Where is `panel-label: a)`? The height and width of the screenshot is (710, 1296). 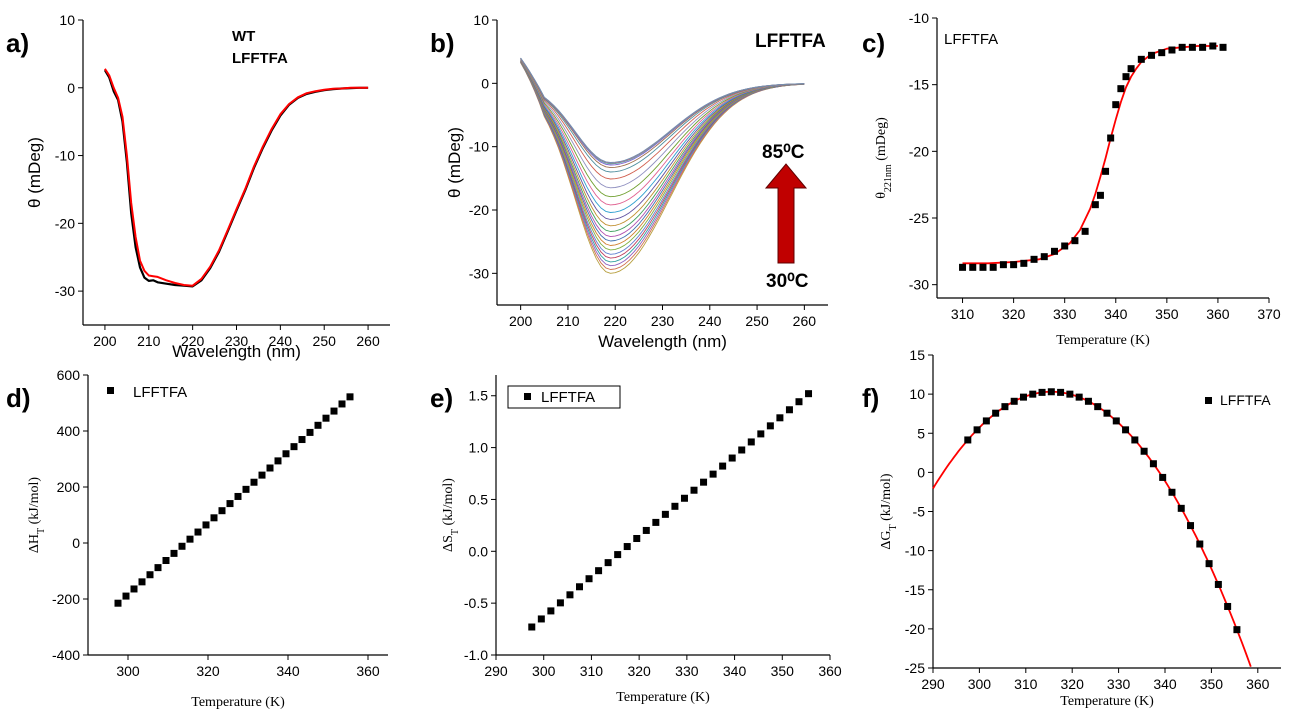 panel-label: a) is located at coordinates (17, 43).